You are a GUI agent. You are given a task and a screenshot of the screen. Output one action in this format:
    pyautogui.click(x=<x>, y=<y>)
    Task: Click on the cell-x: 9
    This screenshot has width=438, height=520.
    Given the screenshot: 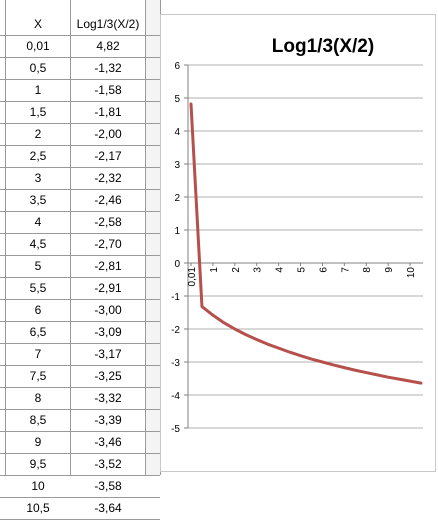 What is the action you would take?
    pyautogui.click(x=38, y=442)
    